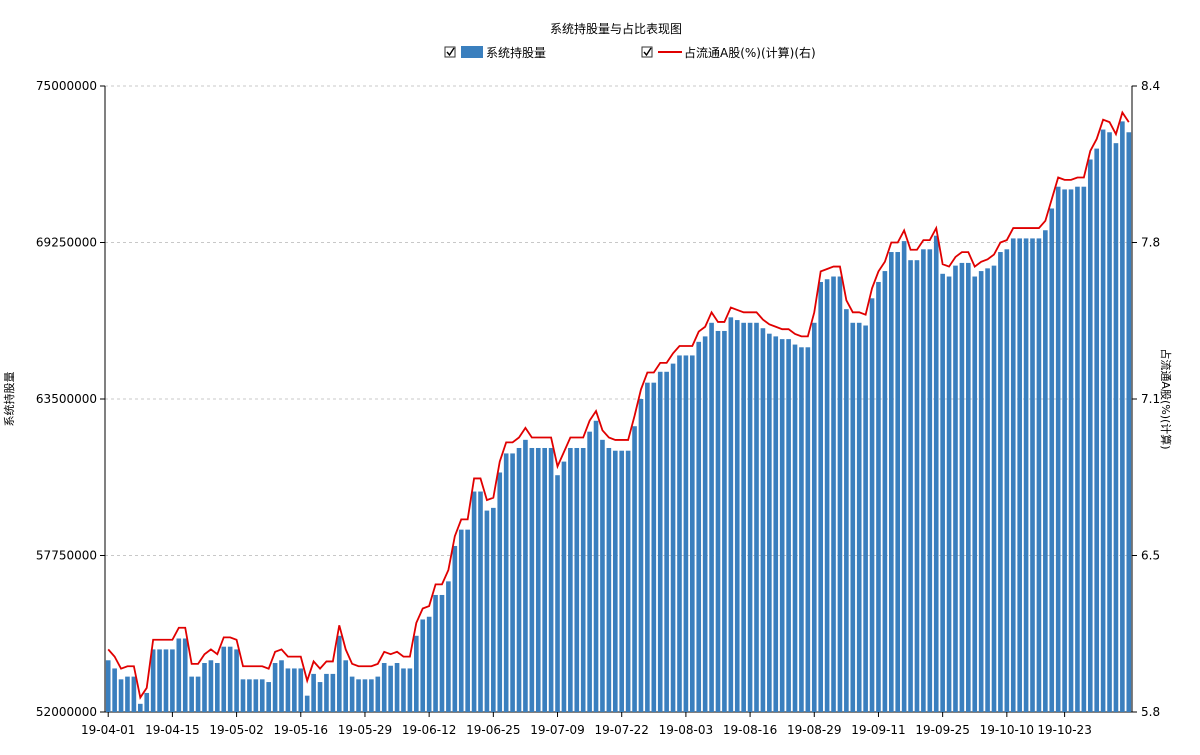 Image resolution: width=1200 pixels, height=755 pixels. I want to click on y-right-axis-label: 占流通A股(%)(计算), so click(1166, 398).